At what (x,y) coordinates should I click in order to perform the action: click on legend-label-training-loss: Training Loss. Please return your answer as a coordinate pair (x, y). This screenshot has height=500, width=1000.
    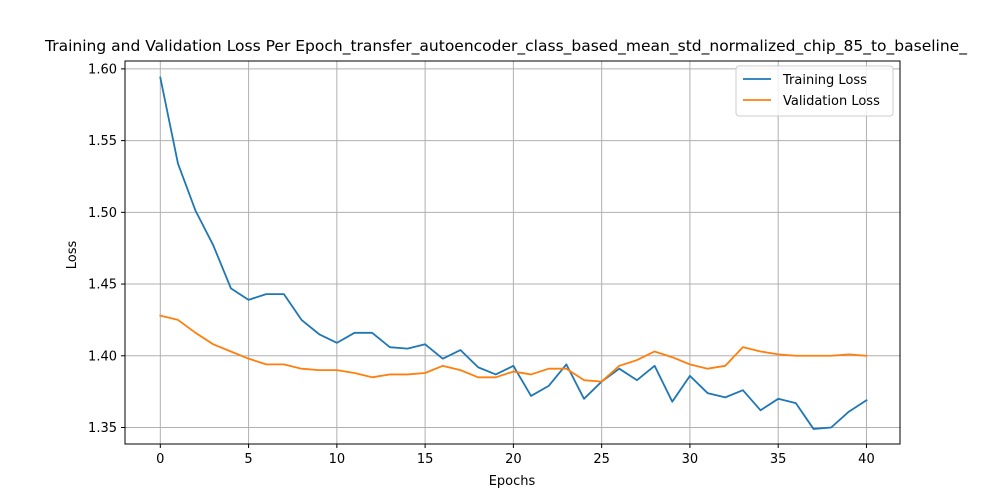
    Looking at the image, I should click on (824, 80).